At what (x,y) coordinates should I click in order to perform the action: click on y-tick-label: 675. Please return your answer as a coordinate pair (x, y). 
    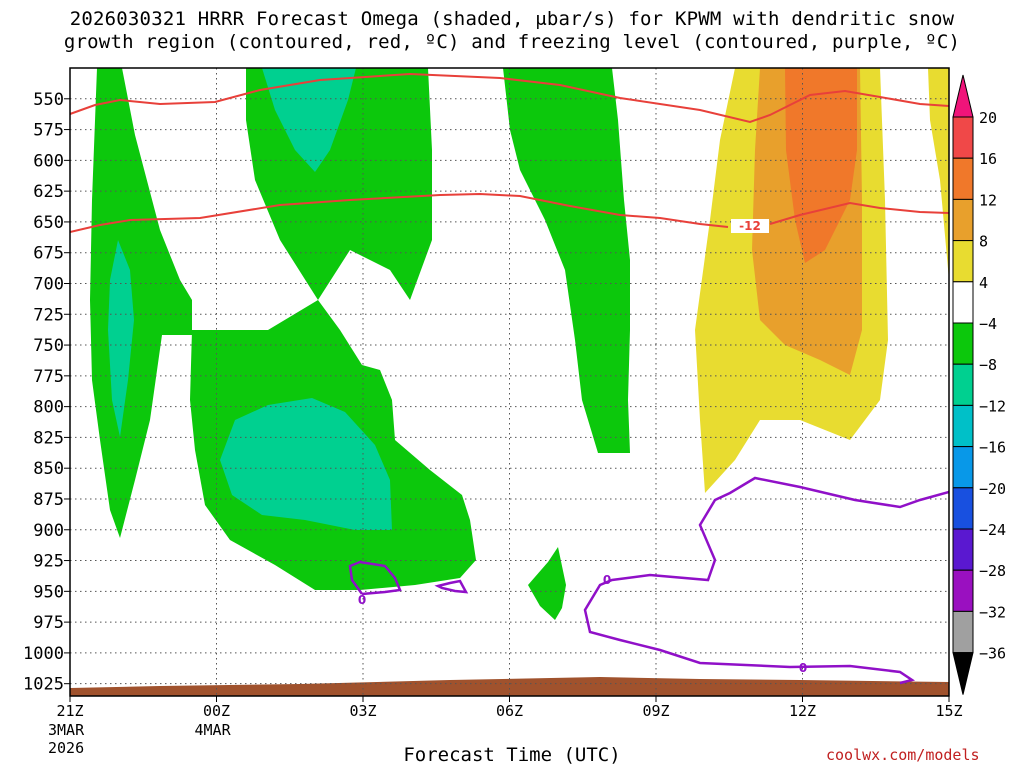
    Looking at the image, I should click on (48, 254).